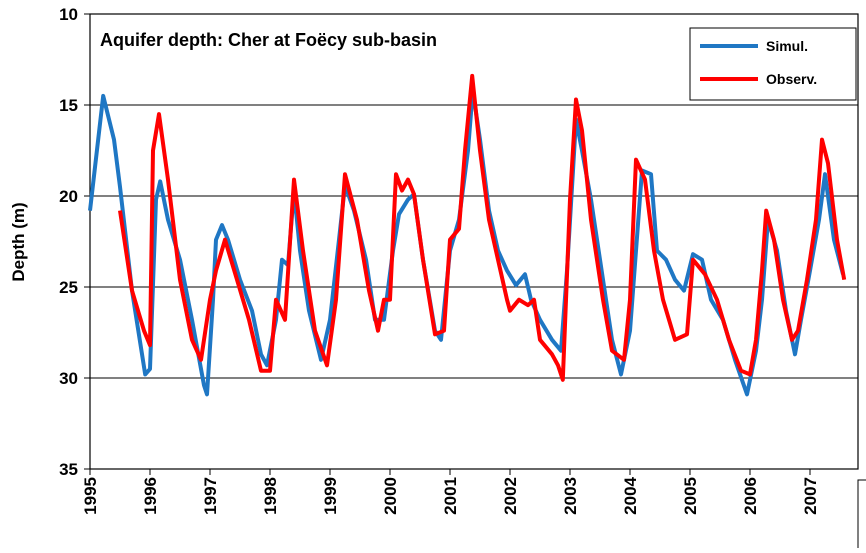 Image resolution: width=866 pixels, height=553 pixels. Describe the element at coordinates (90, 496) in the screenshot. I see `x-tick-label: 1995` at that location.